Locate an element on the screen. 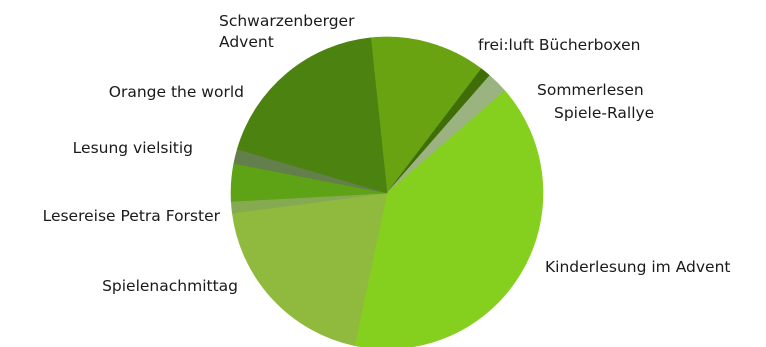 This screenshot has height=347, width=766. label-lesung-vielsitig: Lesung vielsitig is located at coordinates (133, 148).